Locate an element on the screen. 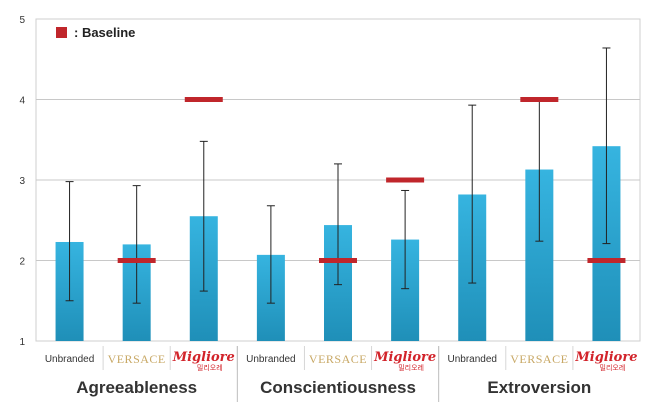 This screenshot has height=402, width=646. y-tick-label-3: 3 is located at coordinates (22, 181).